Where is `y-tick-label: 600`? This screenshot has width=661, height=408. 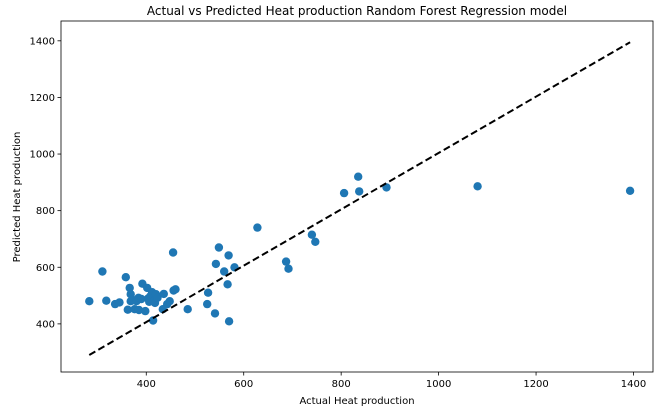
y-tick-label: 600 is located at coordinates (45, 268).